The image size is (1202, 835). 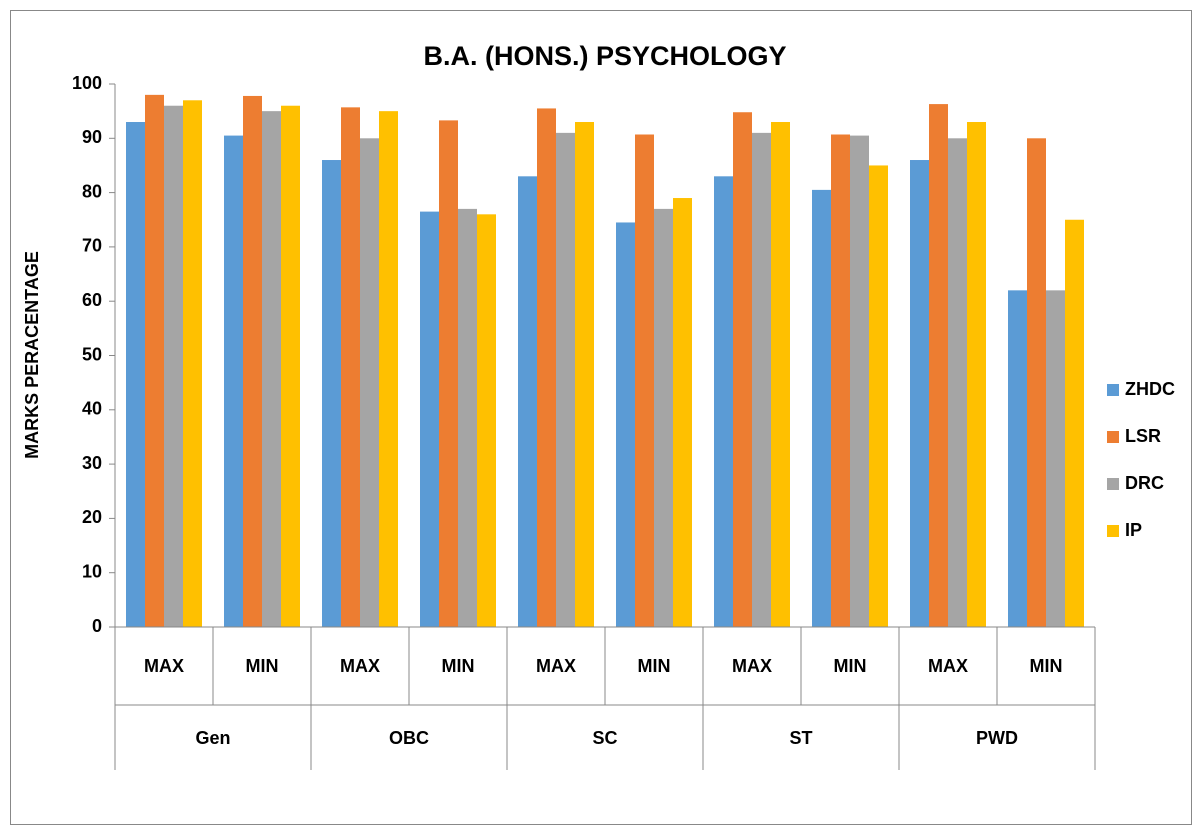 I want to click on group-label: Gen, so click(x=212, y=738).